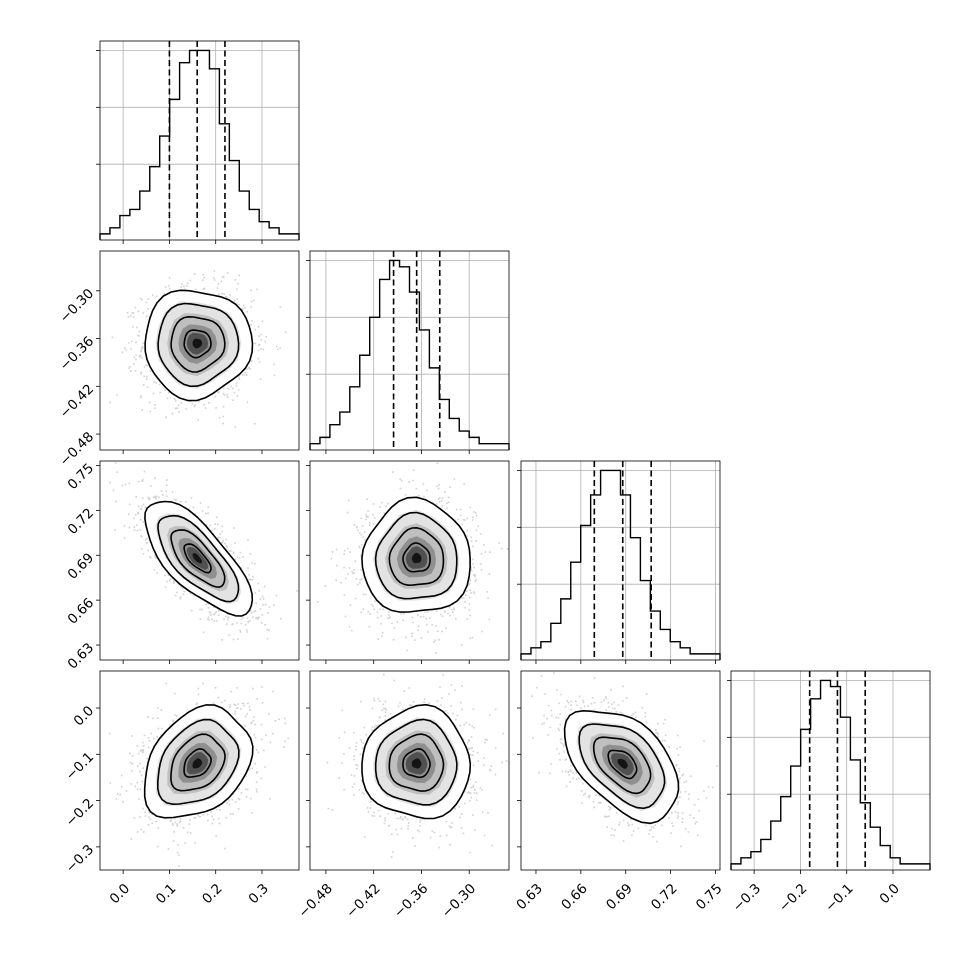 This screenshot has height=970, width=970. What do you see at coordinates (77, 306) in the screenshot?
I see `y-tick-label: −0.30` at bounding box center [77, 306].